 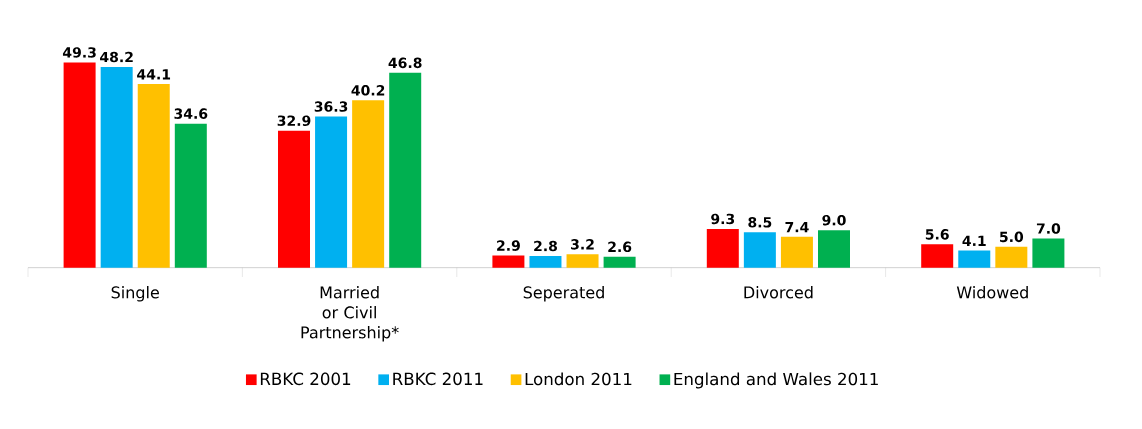 I want to click on x-tick-label: Widowed, so click(x=992, y=292).